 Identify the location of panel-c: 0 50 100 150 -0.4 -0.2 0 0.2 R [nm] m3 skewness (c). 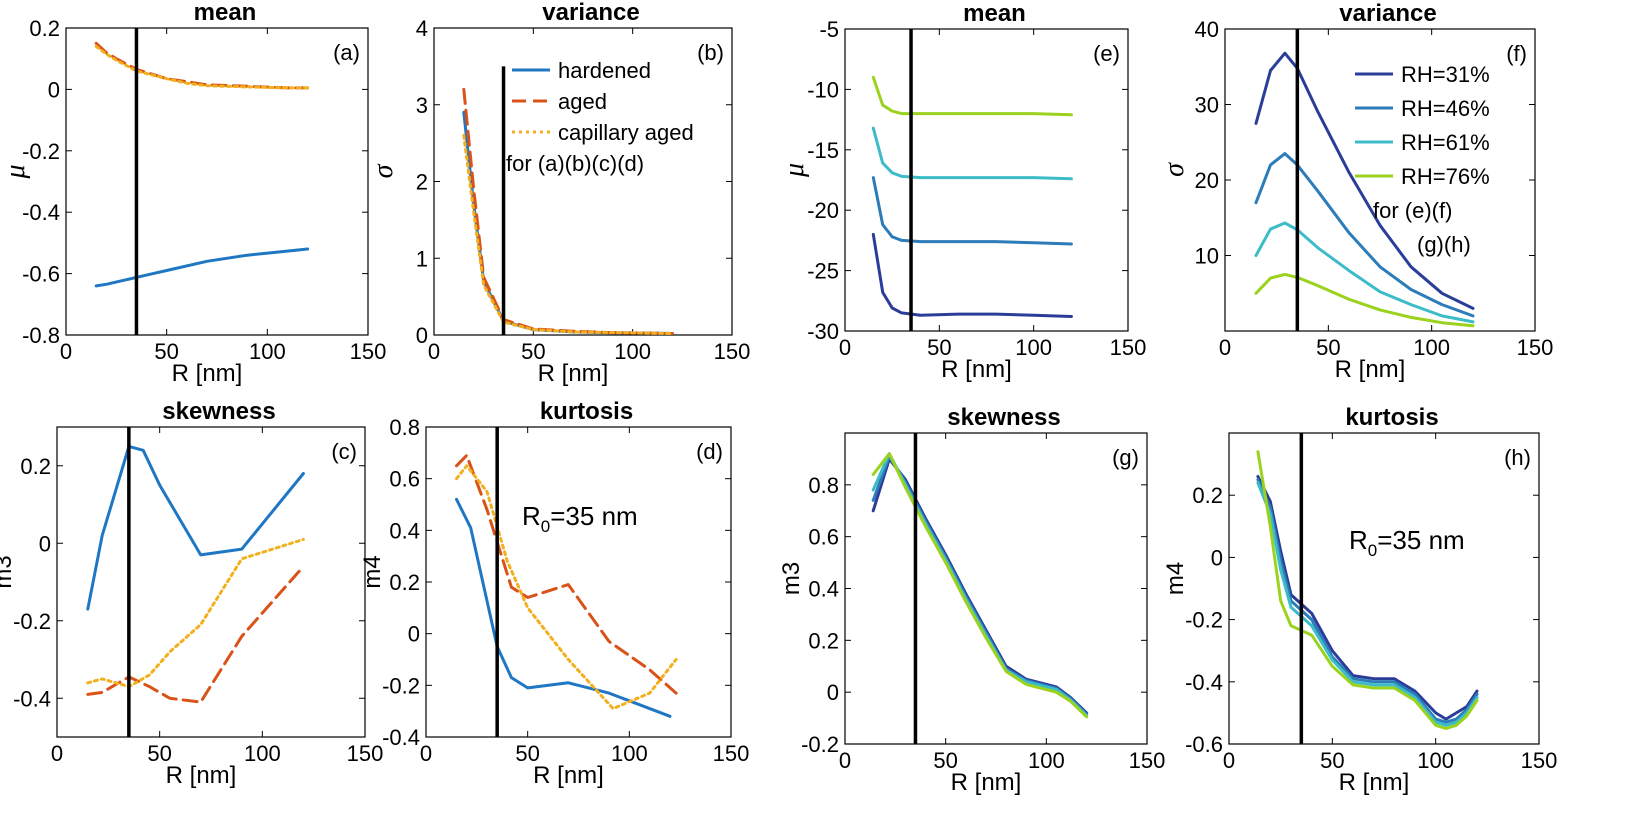
(191, 593).